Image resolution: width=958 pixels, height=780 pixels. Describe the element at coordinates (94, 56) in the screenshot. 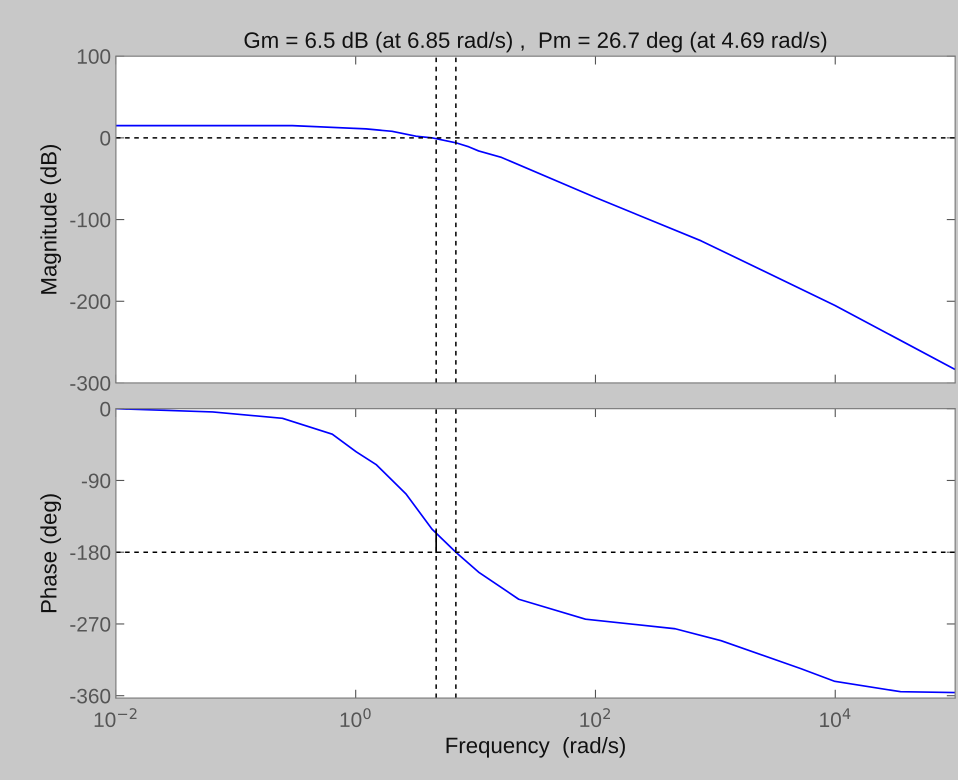

I see `y-tick-label: 100` at that location.